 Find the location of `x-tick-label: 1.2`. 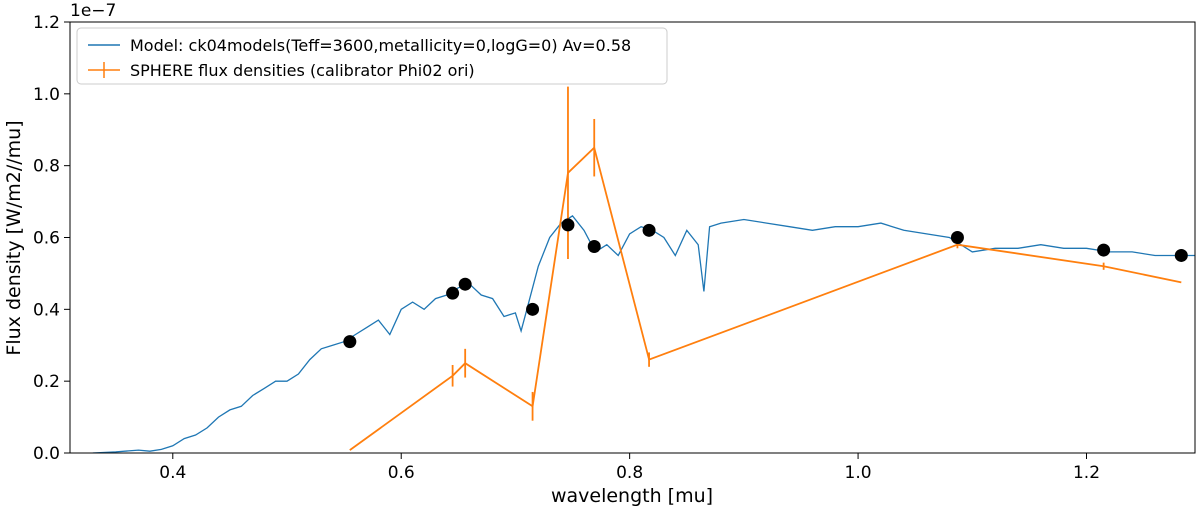

x-tick-label: 1.2 is located at coordinates (1086, 473).